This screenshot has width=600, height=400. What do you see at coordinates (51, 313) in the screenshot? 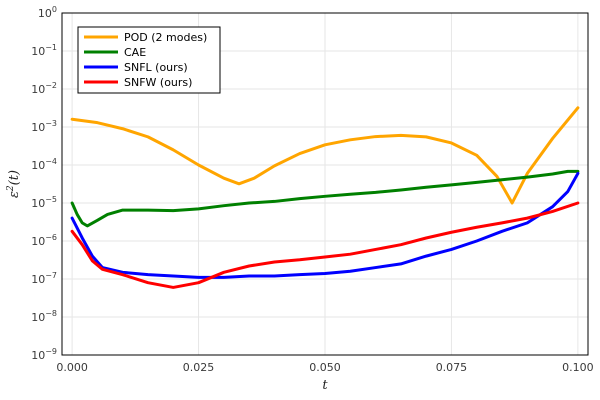
I see `y-tick-exponent: −8` at bounding box center [51, 313].